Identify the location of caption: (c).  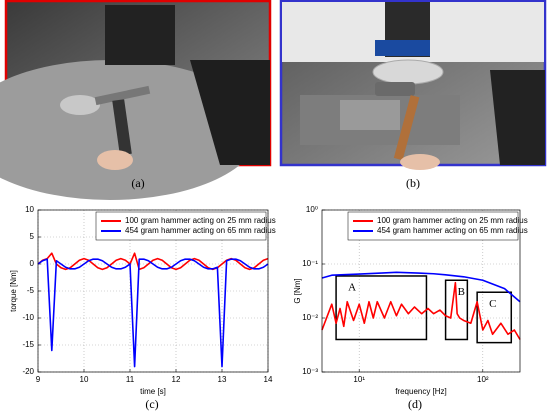
(151, 404).